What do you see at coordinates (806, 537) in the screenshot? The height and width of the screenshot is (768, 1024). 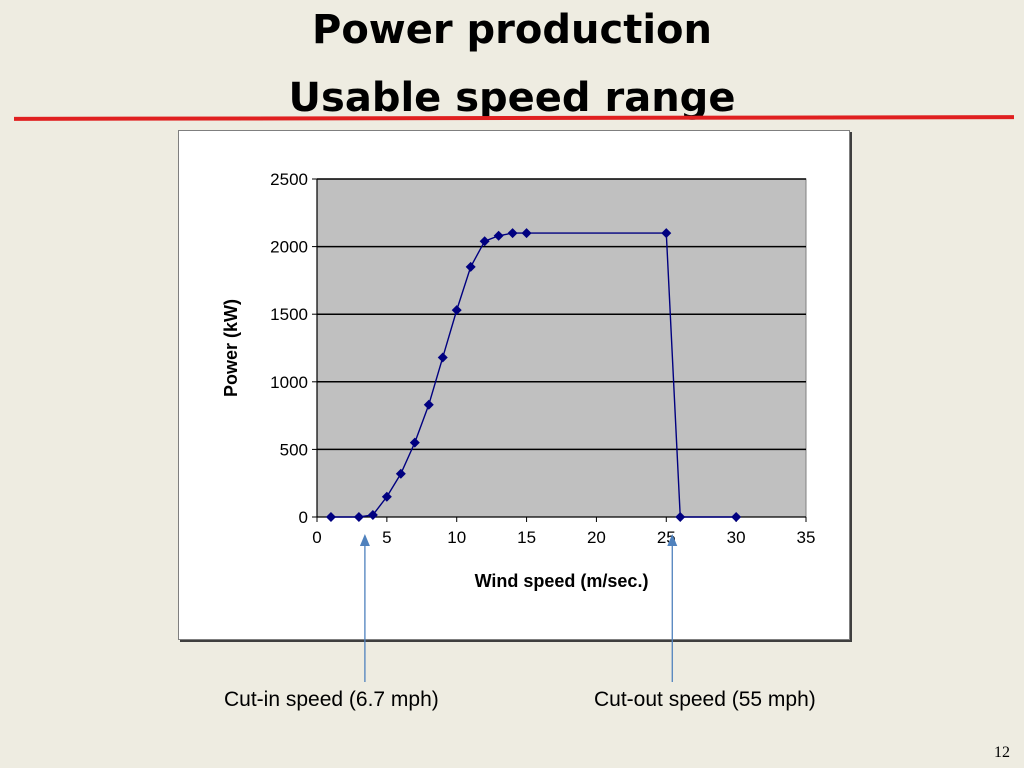 I see `x-tick-label: 35` at bounding box center [806, 537].